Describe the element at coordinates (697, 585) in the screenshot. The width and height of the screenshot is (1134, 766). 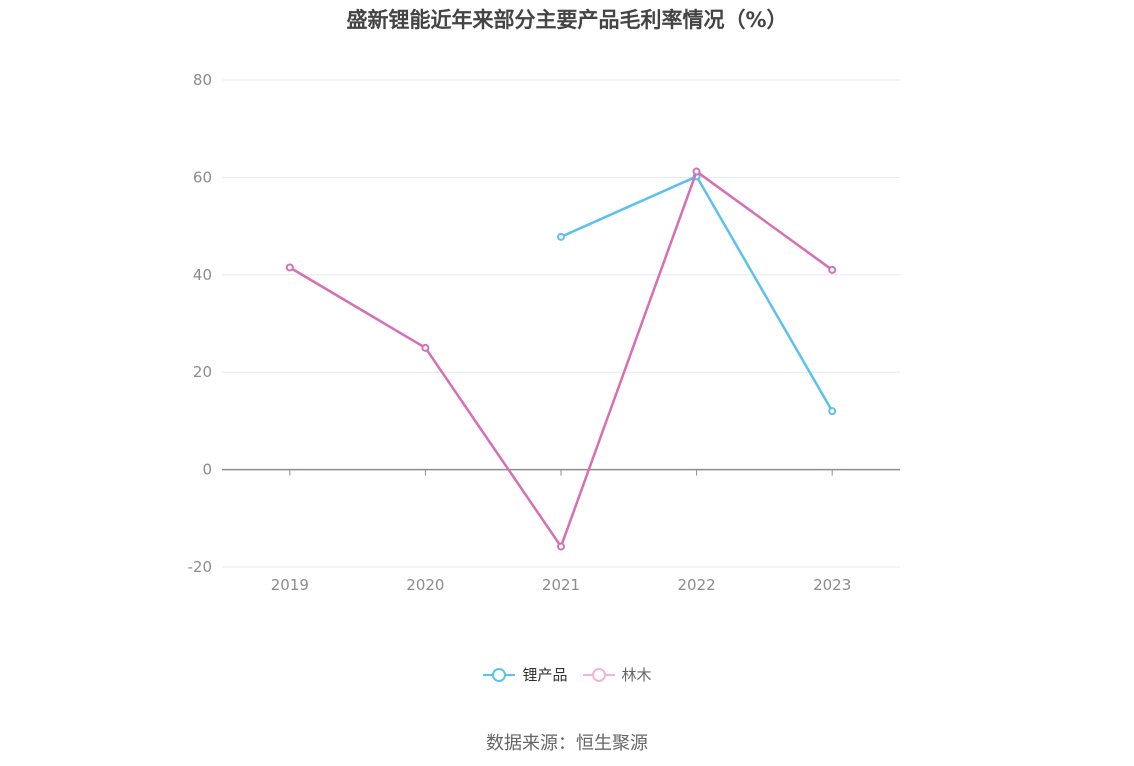
I see `x-tick-label: 2022` at that location.